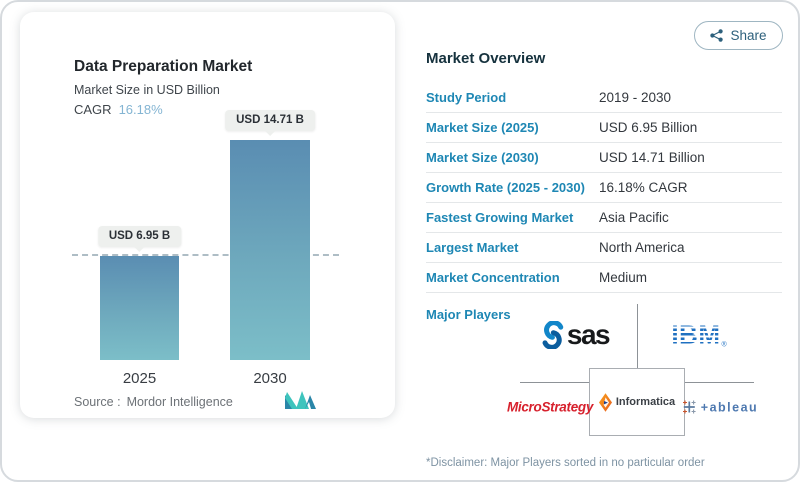 The height and width of the screenshot is (482, 800). I want to click on bar-2030: USD 14.71 B 2030, so click(270, 248).